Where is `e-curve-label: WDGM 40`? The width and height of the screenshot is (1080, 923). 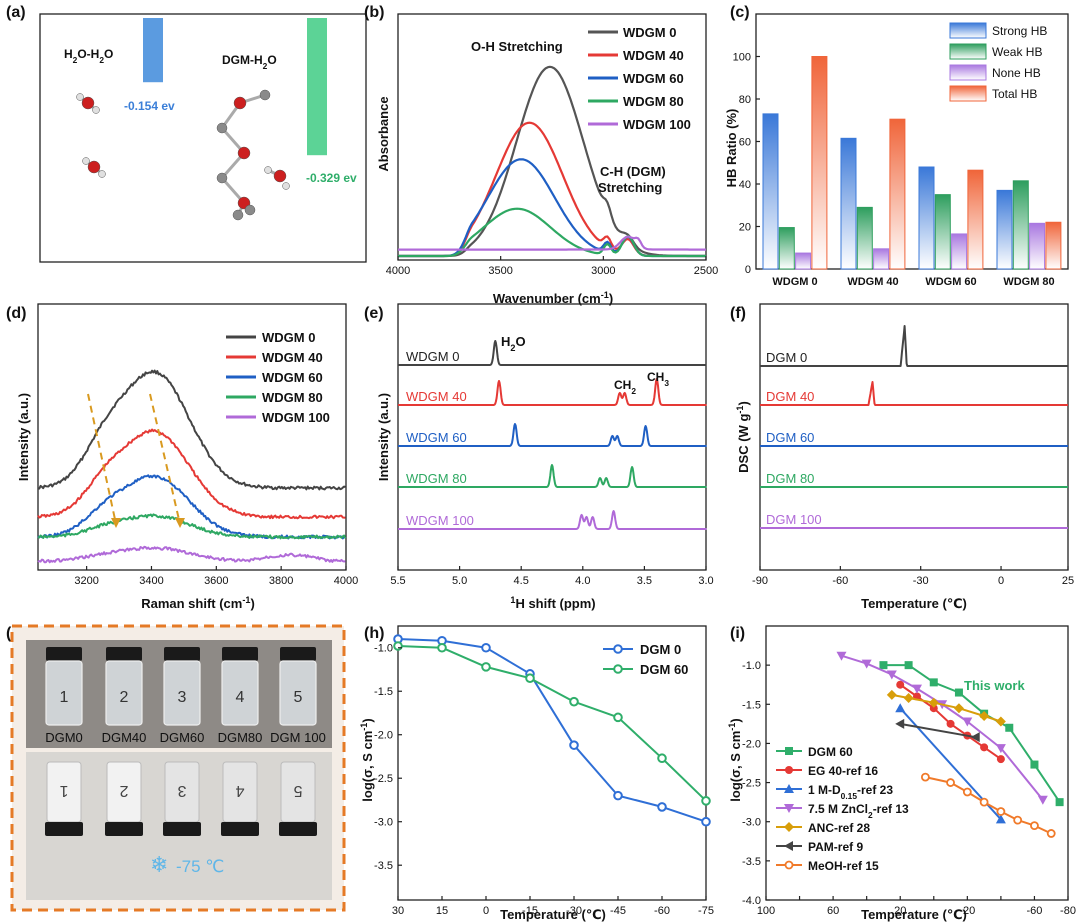 e-curve-label: WDGM 40 is located at coordinates (436, 396).